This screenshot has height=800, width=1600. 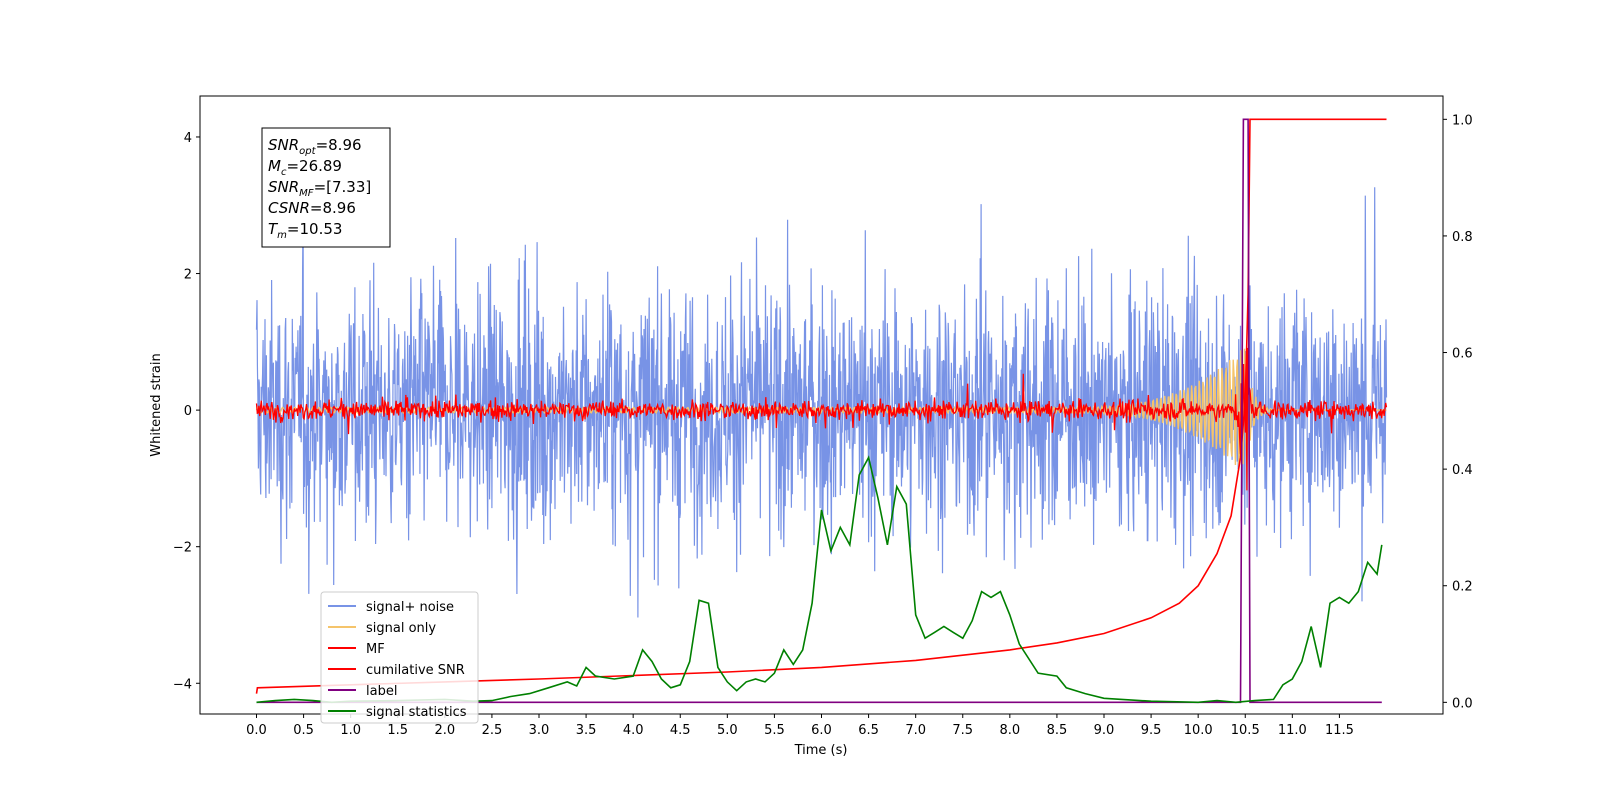 I want to click on x-tick-label: 0.0, so click(x=256, y=730).